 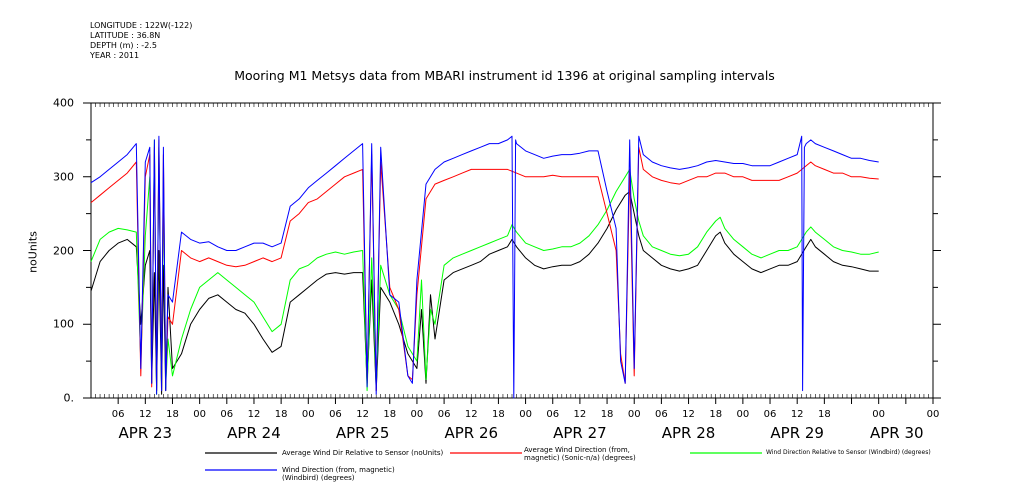 I want to click on y-tick-label: 200, so click(x=63, y=250).